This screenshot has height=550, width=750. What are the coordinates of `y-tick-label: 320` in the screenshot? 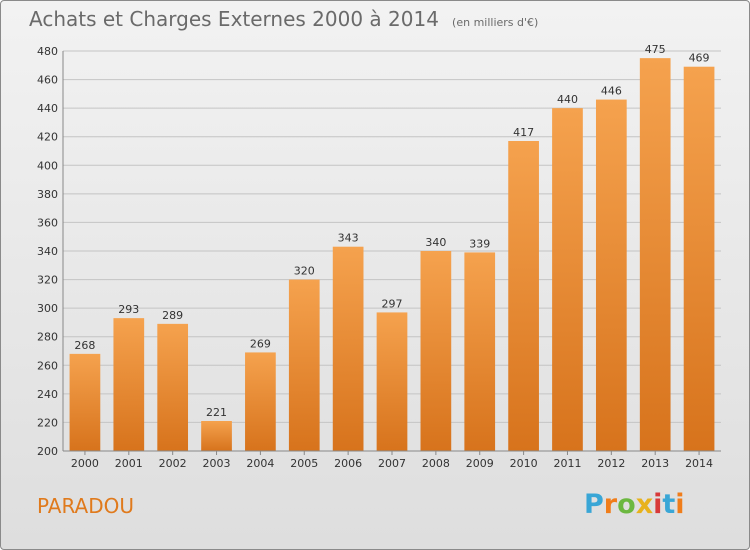 It's located at (47, 280).